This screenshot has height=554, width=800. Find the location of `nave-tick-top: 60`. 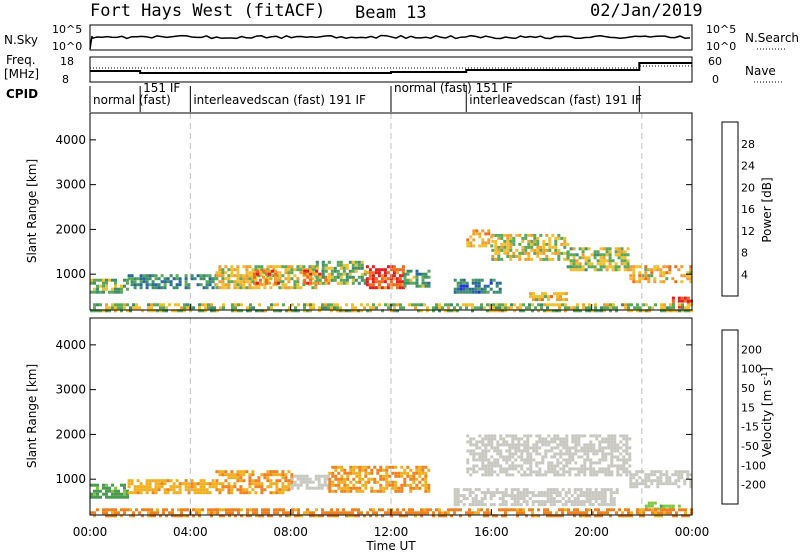

nave-tick-top: 60 is located at coordinates (715, 61).